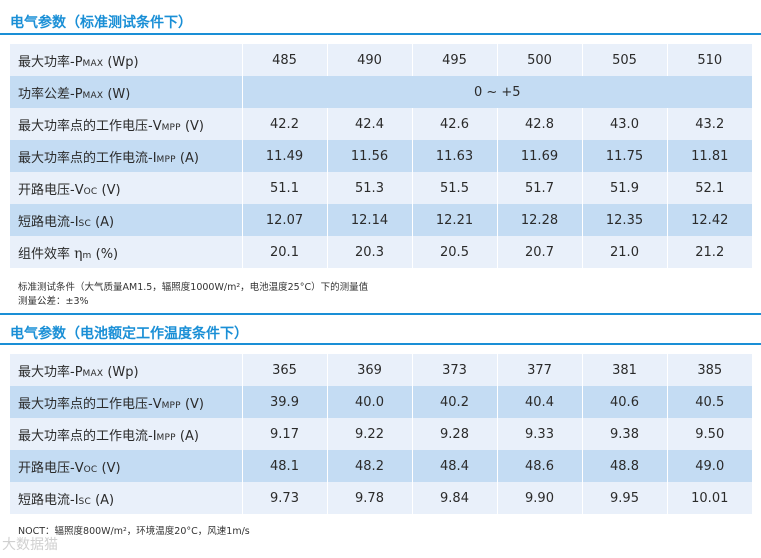 Image resolution: width=761 pixels, height=558 pixels. Describe the element at coordinates (540, 252) in the screenshot. I see `value-cell: 20.7` at that location.